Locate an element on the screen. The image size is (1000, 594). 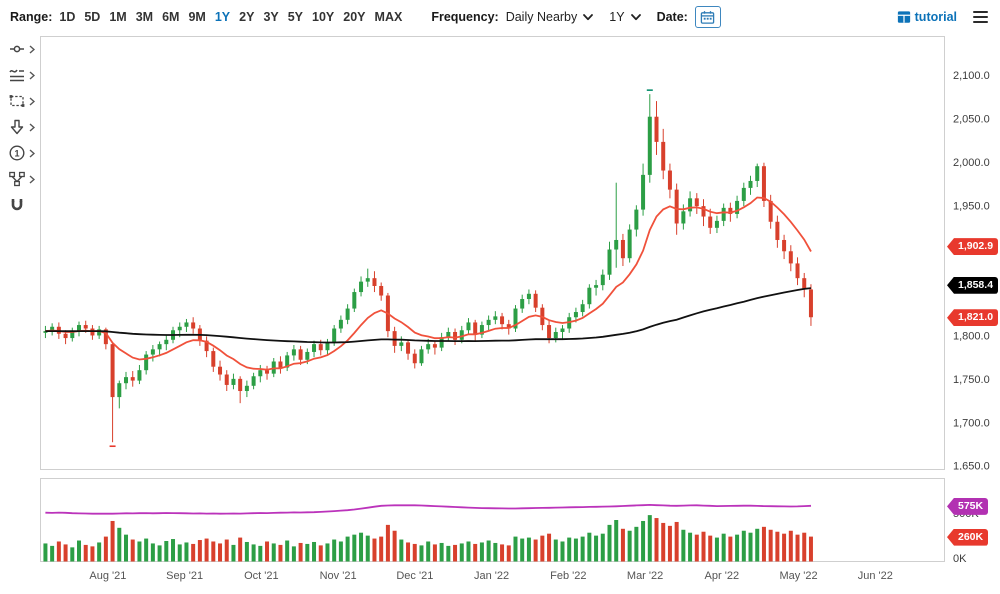
range-option-2y: 2Y is located at coordinates (247, 17).